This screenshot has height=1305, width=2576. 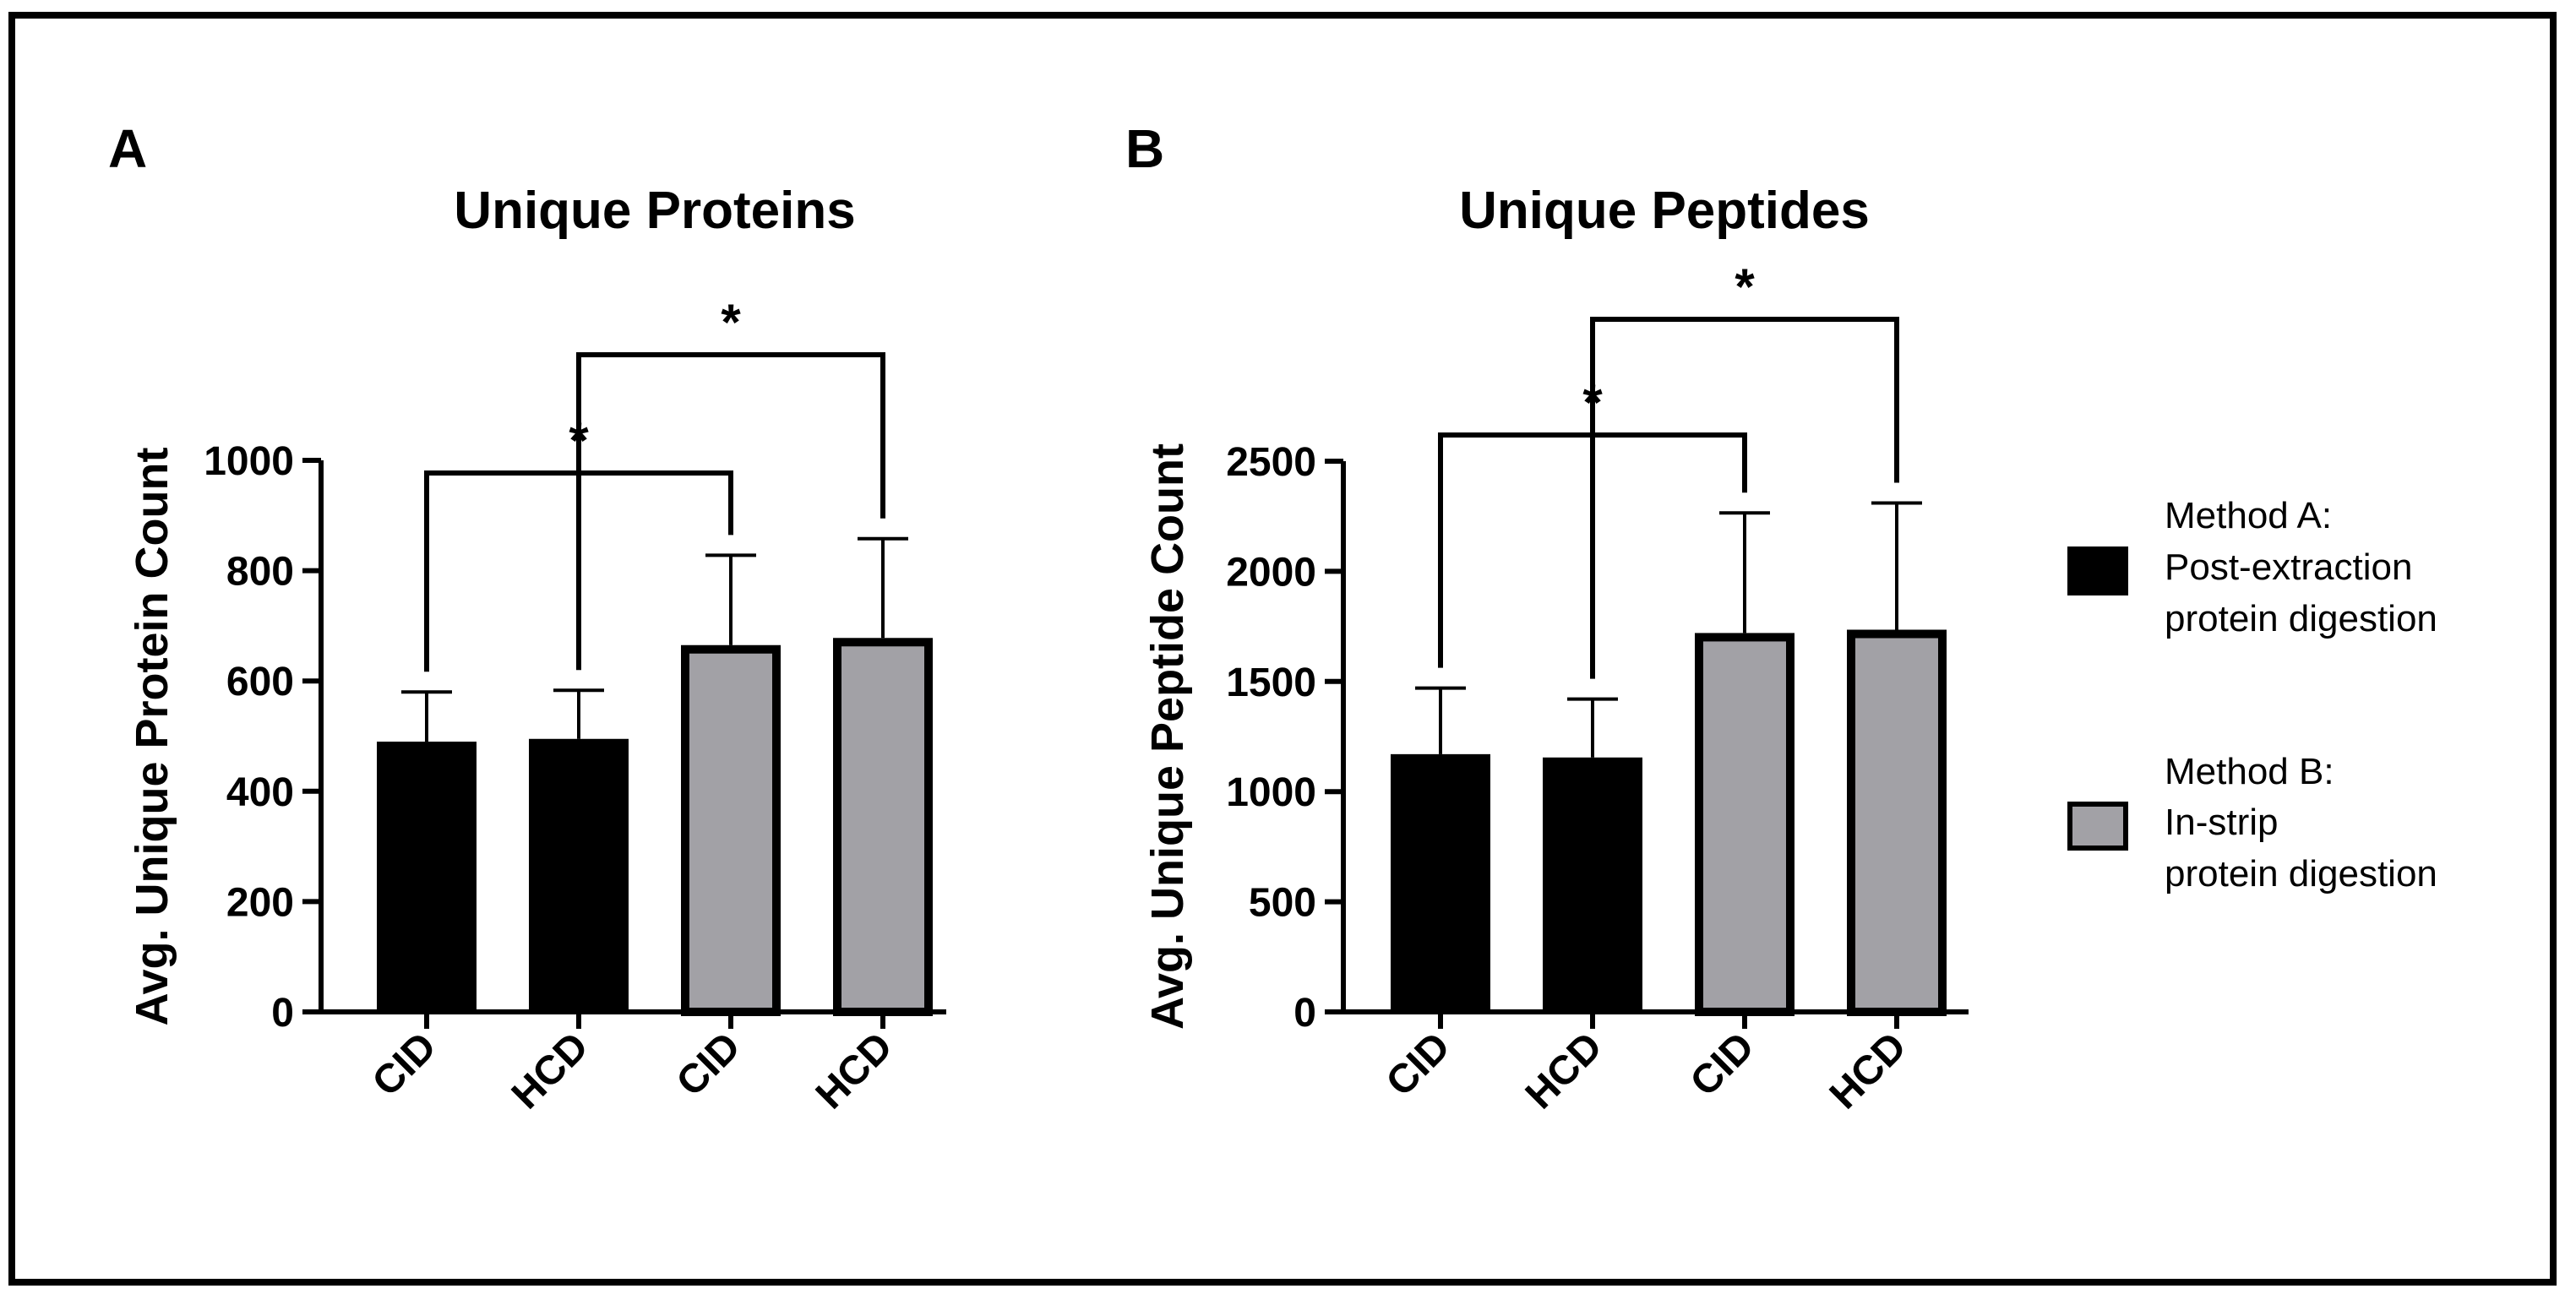 I want to click on panel-a-y-ticks: 0 200 400 600 800 1000, so click(x=262, y=737).